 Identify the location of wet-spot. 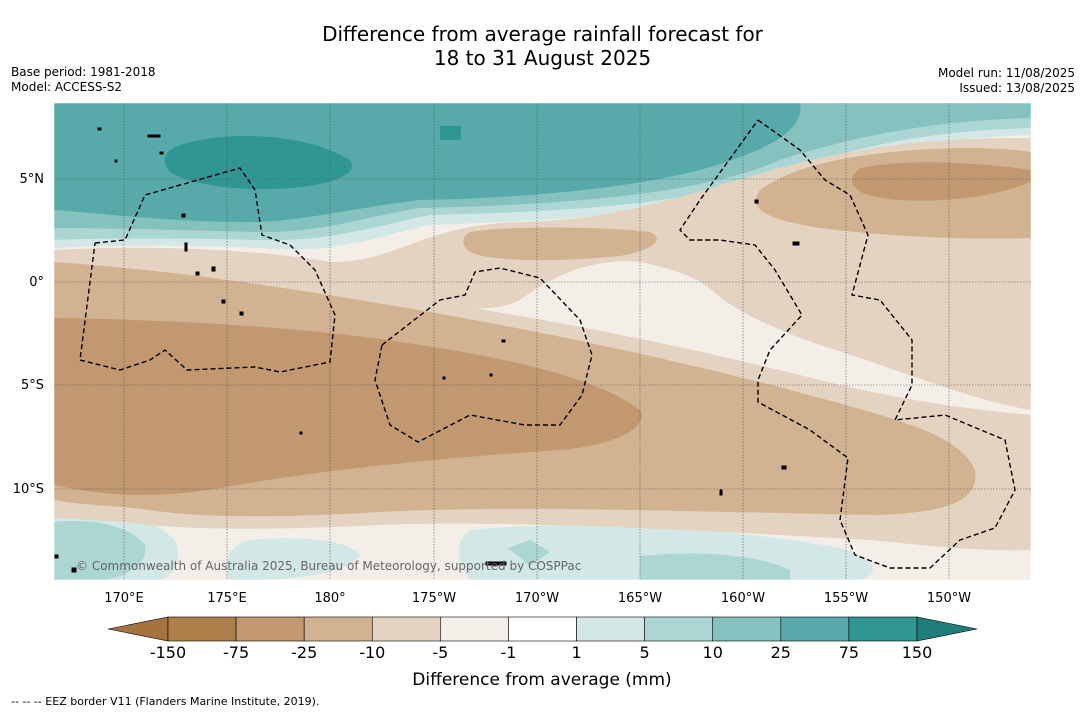
(450, 133).